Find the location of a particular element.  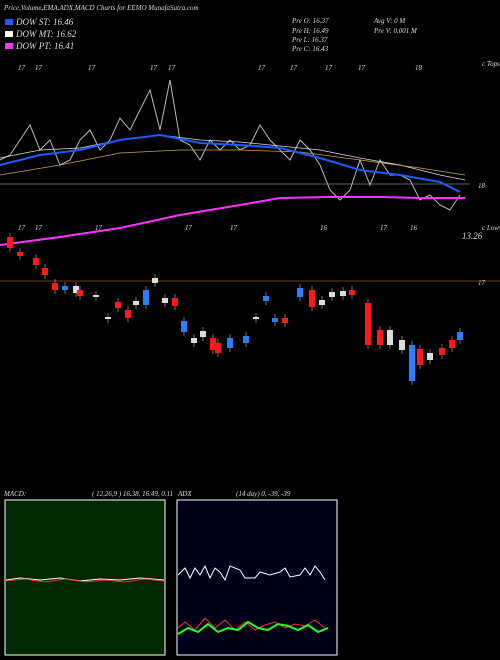

legend: DOW ST: 16.46 DOW MT: 16.62 DOW PT: 16.41 is located at coordinates (41, 34).